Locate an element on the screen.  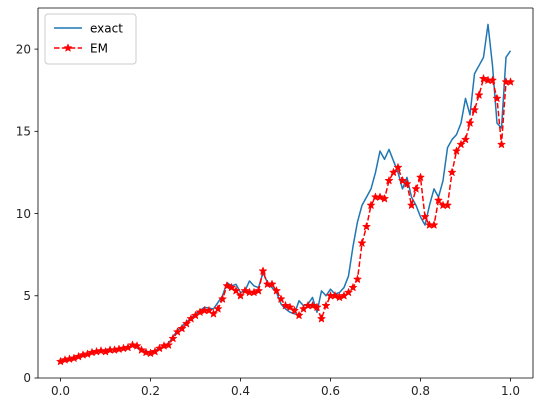
legend-marker-em is located at coordinates (68, 47).